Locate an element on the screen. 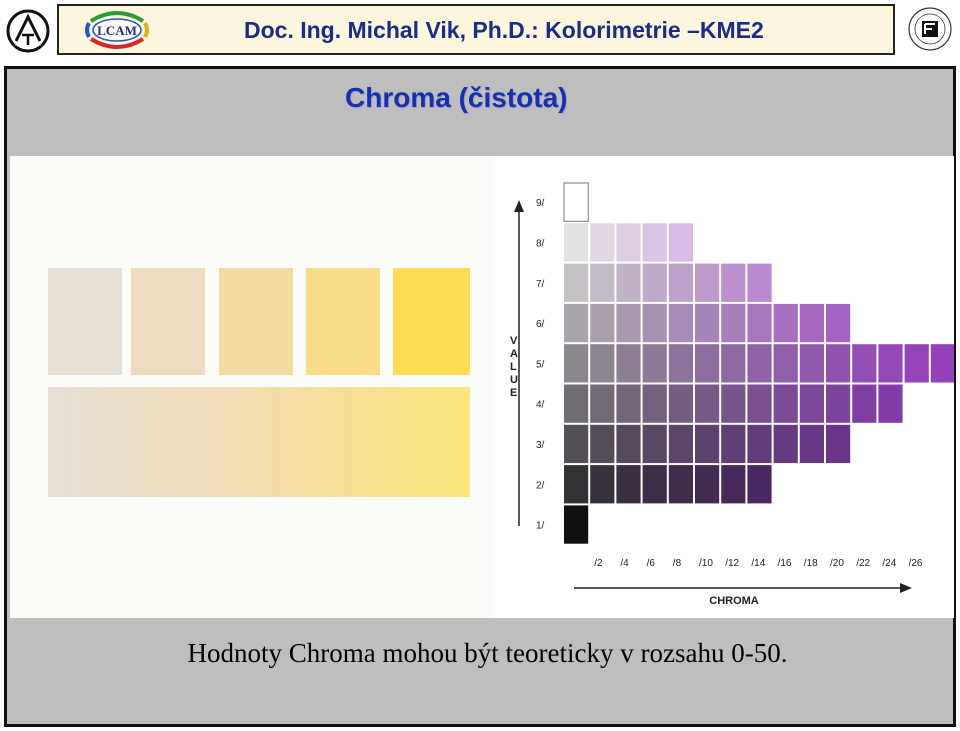 The height and width of the screenshot is (731, 960). chroma-tick-label: /8 is located at coordinates (677, 563).